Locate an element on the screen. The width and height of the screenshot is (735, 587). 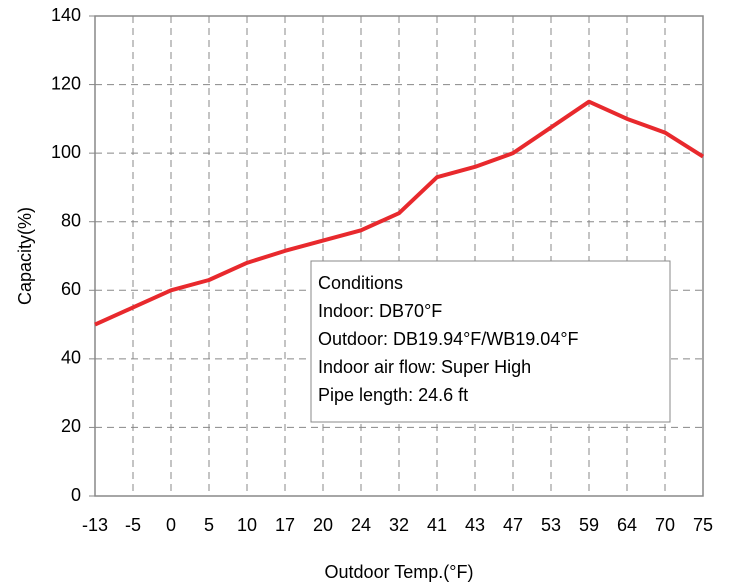
x-tick-label: 53 is located at coordinates (551, 525).